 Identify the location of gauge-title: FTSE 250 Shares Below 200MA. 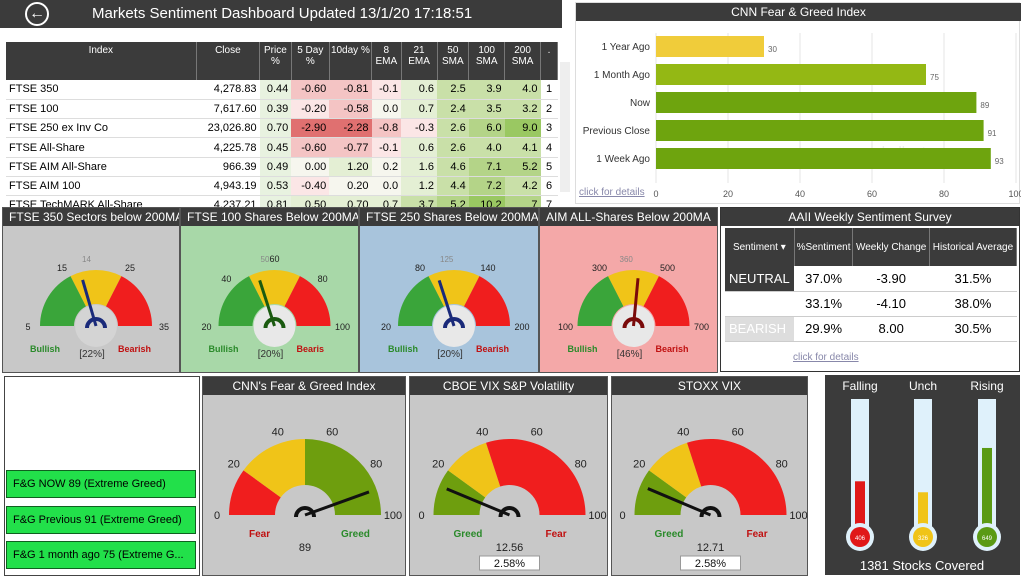
(449, 217).